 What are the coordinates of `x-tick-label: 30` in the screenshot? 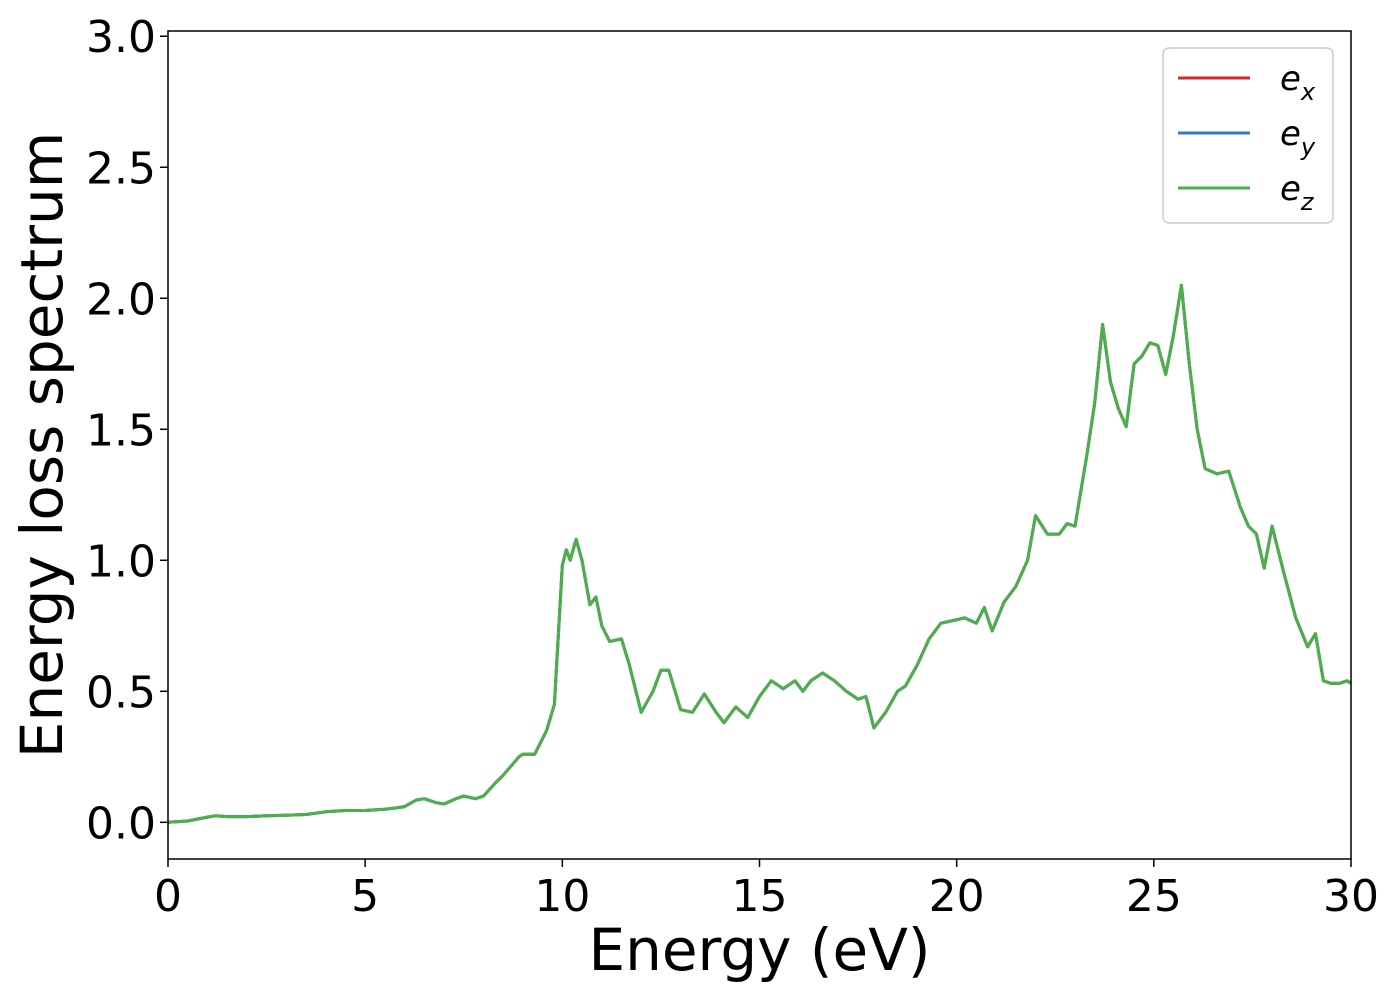 It's located at (1351, 896).